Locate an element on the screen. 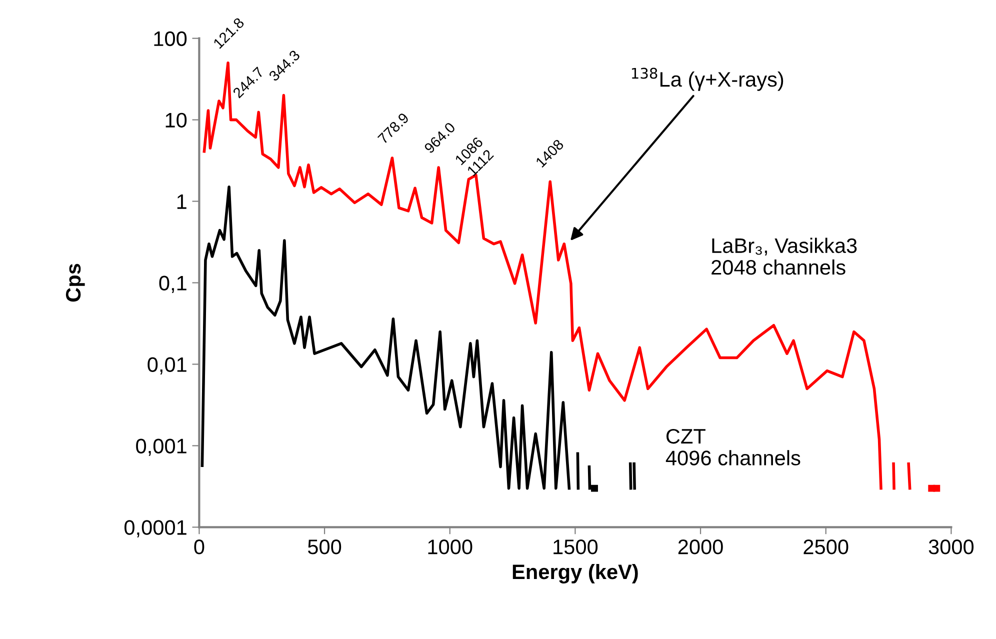  annotation: $^{138}$La (γ+X-rays) is located at coordinates (708, 79).